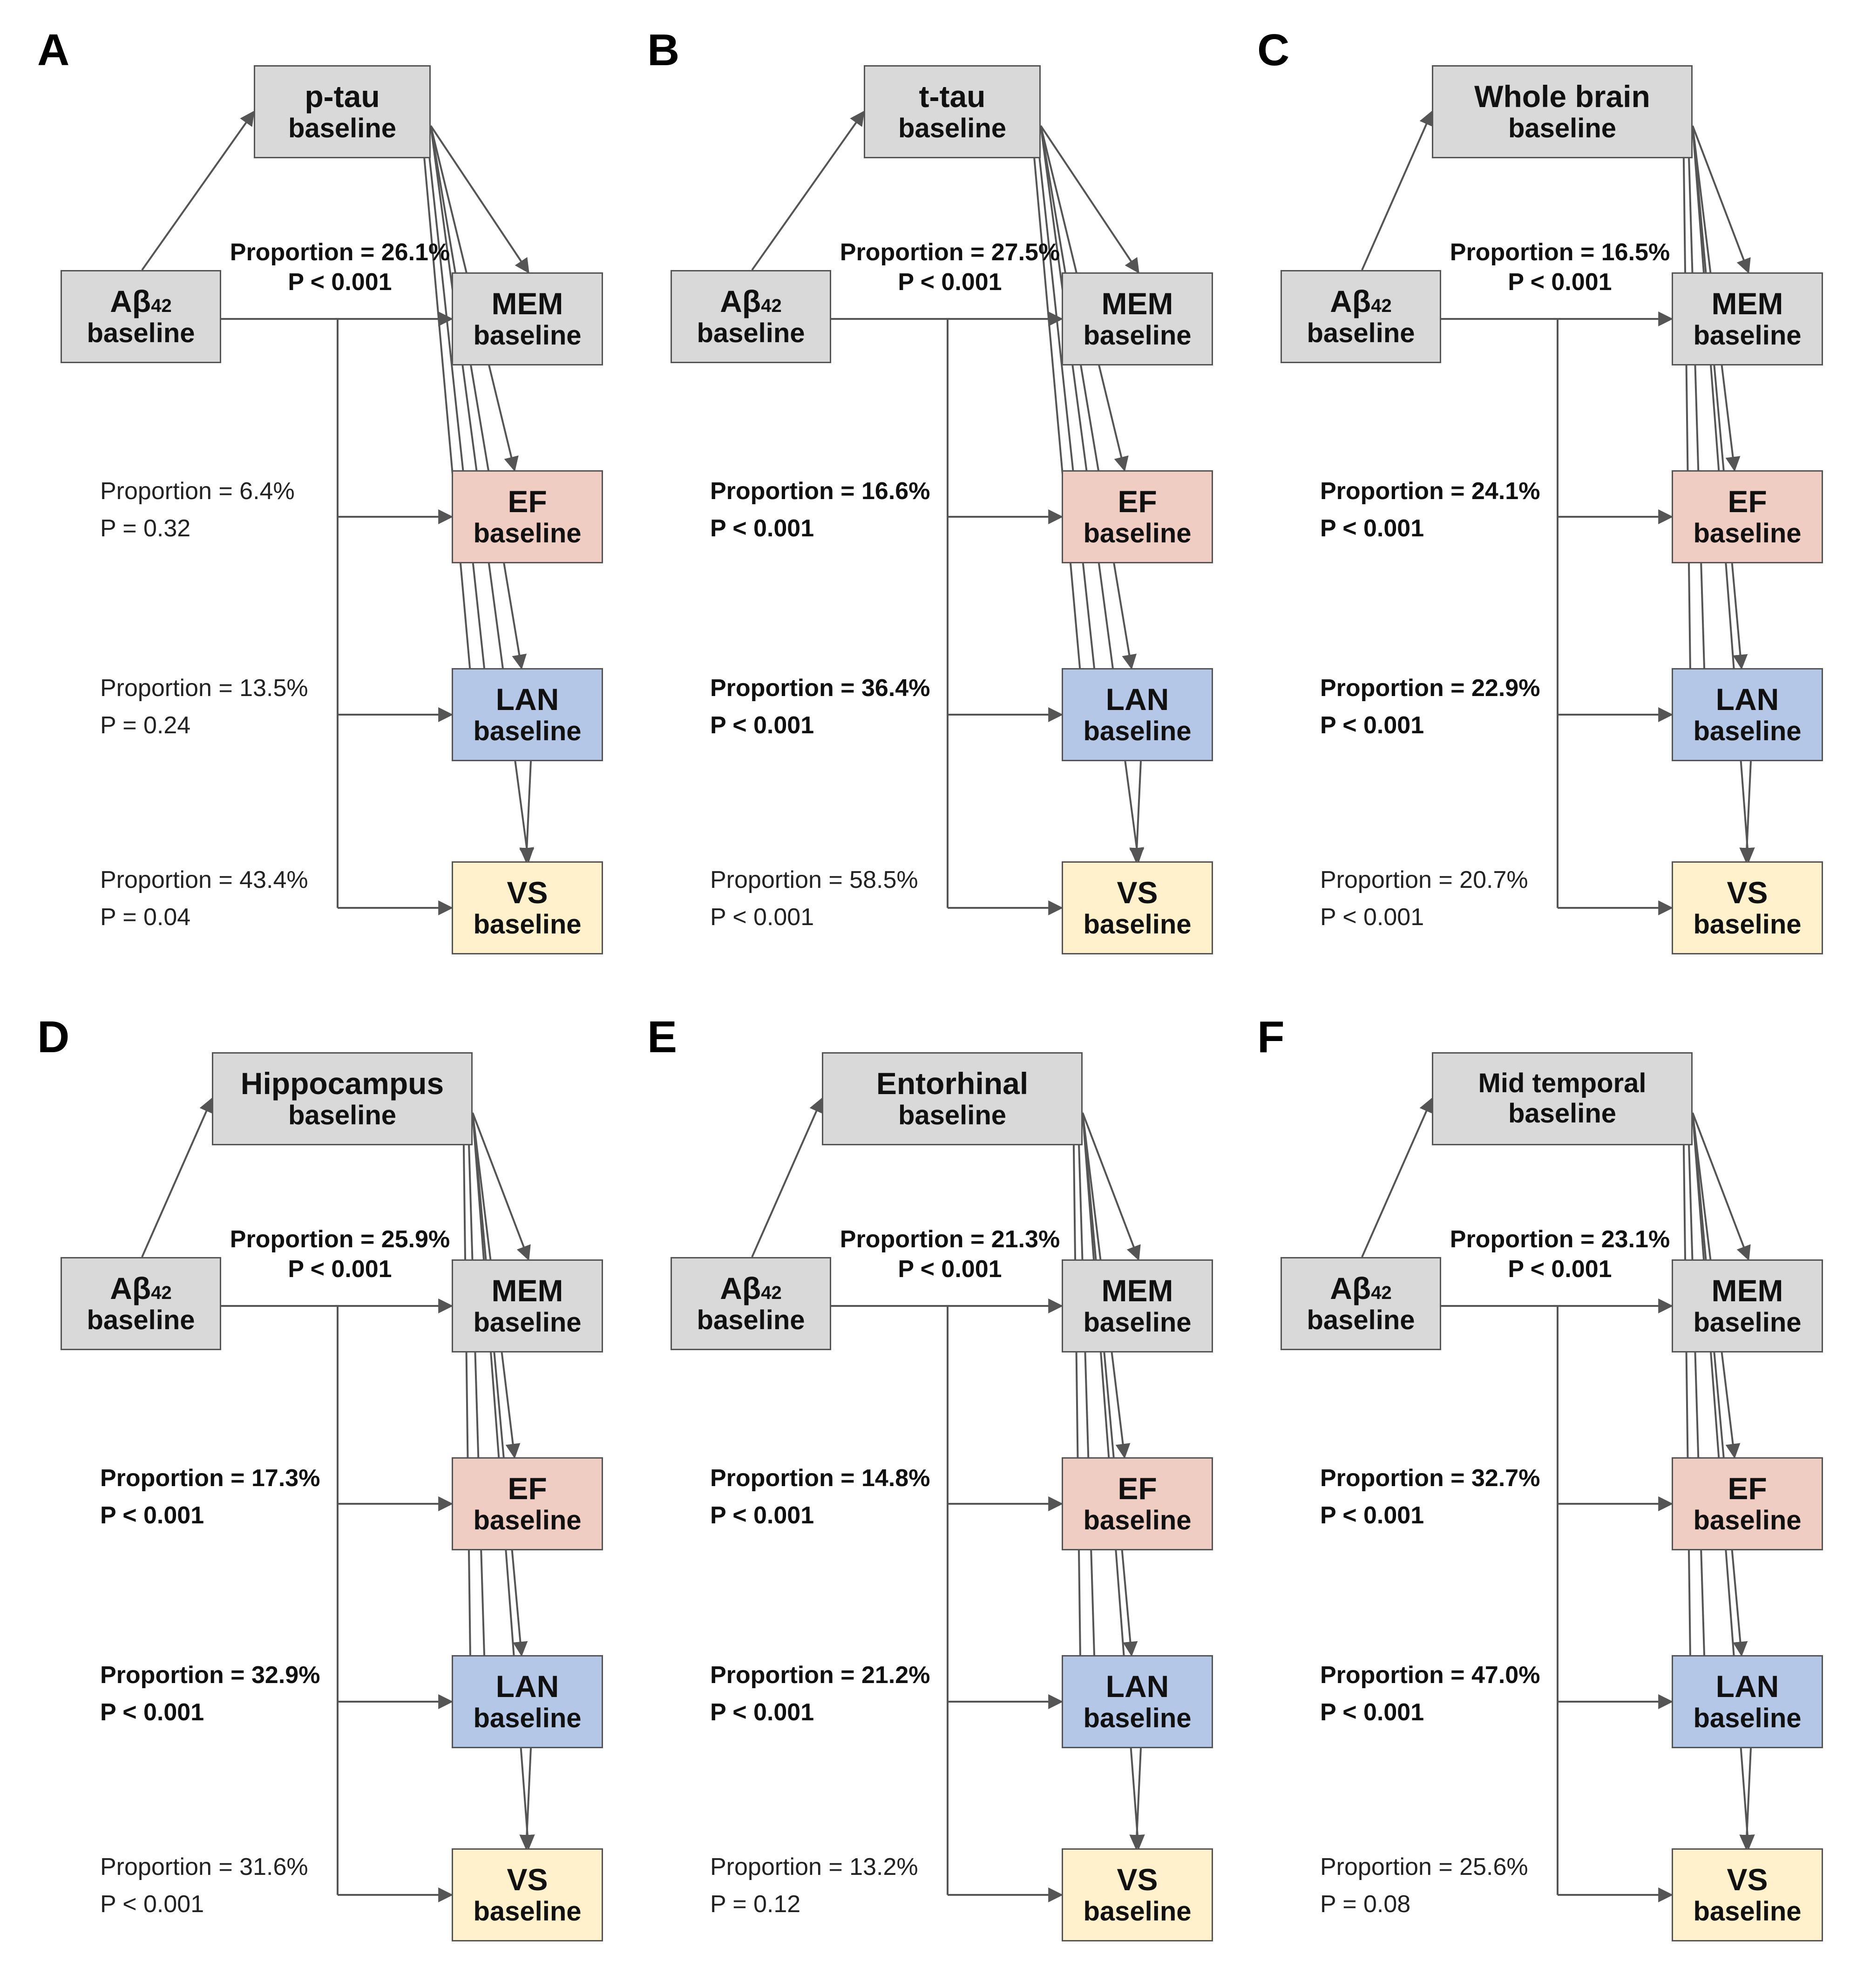 The height and width of the screenshot is (1988, 1850). Describe the element at coordinates (814, 1885) in the screenshot. I see `stat-vs: Proportion = 13.2% P = 0.12` at that location.